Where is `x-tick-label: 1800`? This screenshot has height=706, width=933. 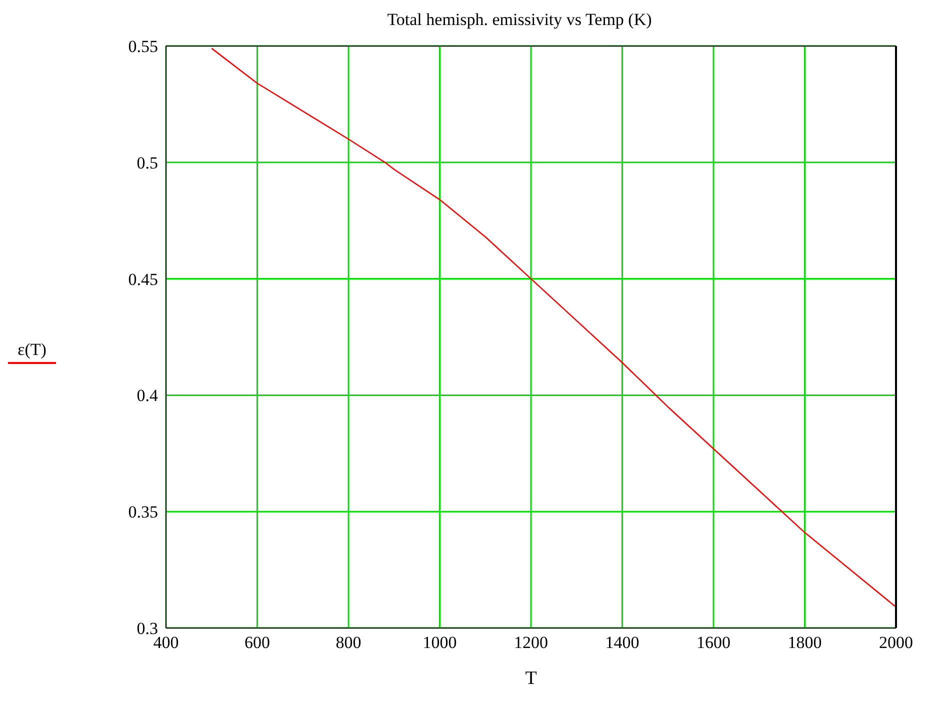 x-tick-label: 1800 is located at coordinates (805, 642).